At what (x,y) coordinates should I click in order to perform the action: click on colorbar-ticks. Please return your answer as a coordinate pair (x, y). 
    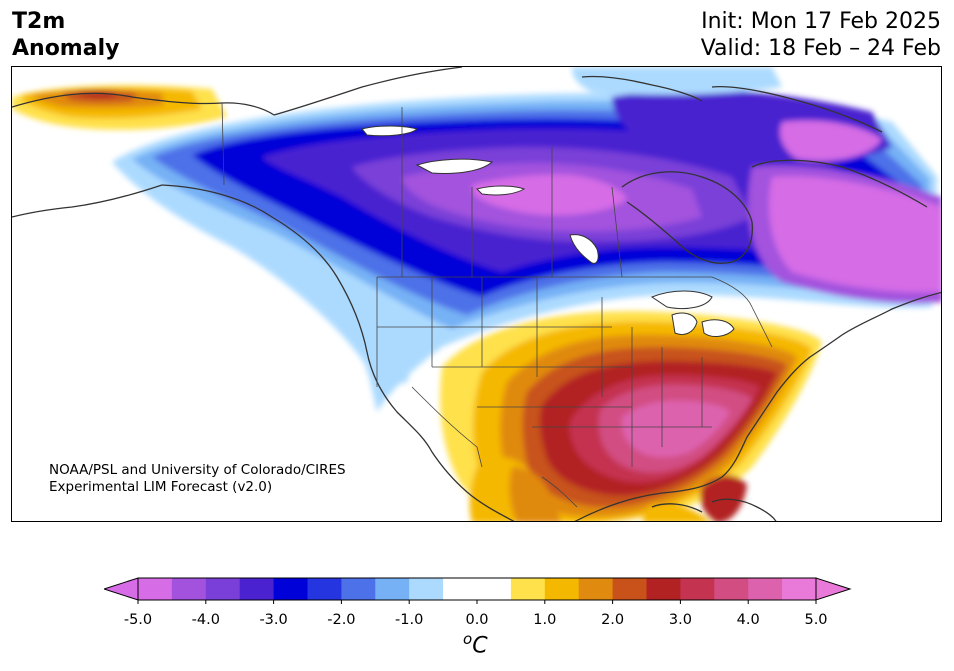
    Looking at the image, I should click on (477, 602).